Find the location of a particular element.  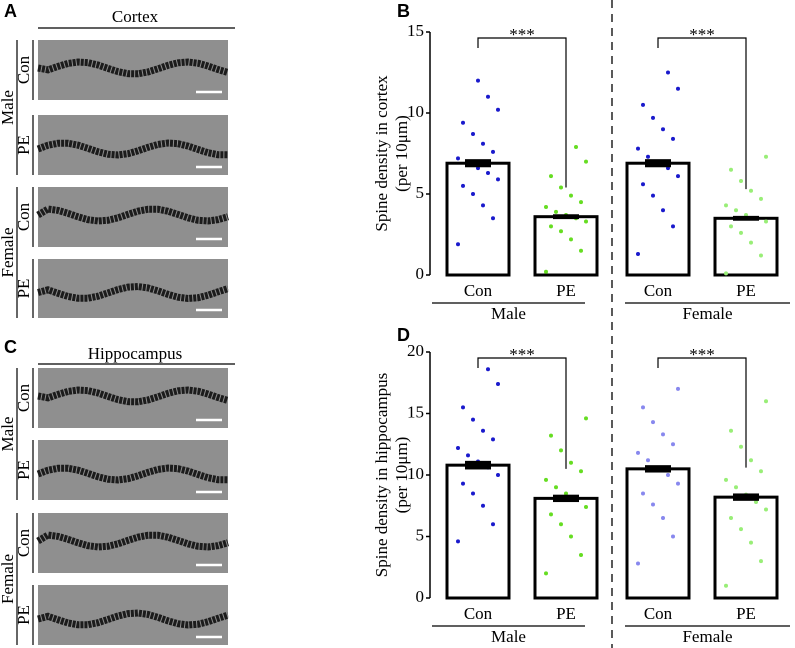

micrograph is located at coordinates (133, 70).